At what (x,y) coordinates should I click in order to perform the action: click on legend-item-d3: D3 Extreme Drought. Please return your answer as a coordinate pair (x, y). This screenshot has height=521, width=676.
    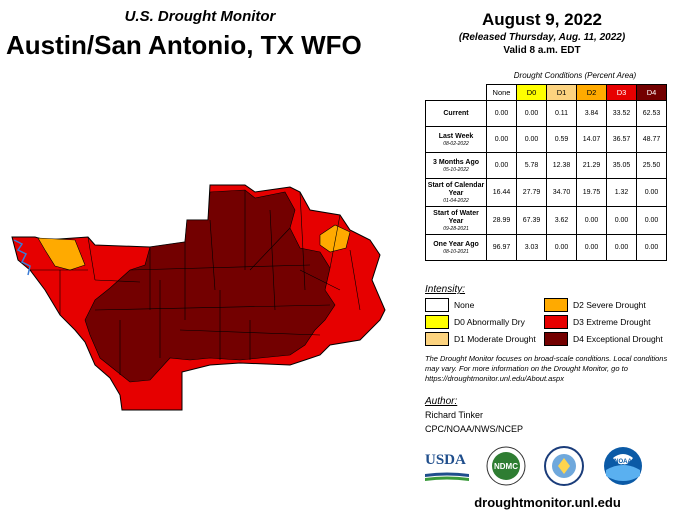
    Looking at the image, I should click on (597, 322).